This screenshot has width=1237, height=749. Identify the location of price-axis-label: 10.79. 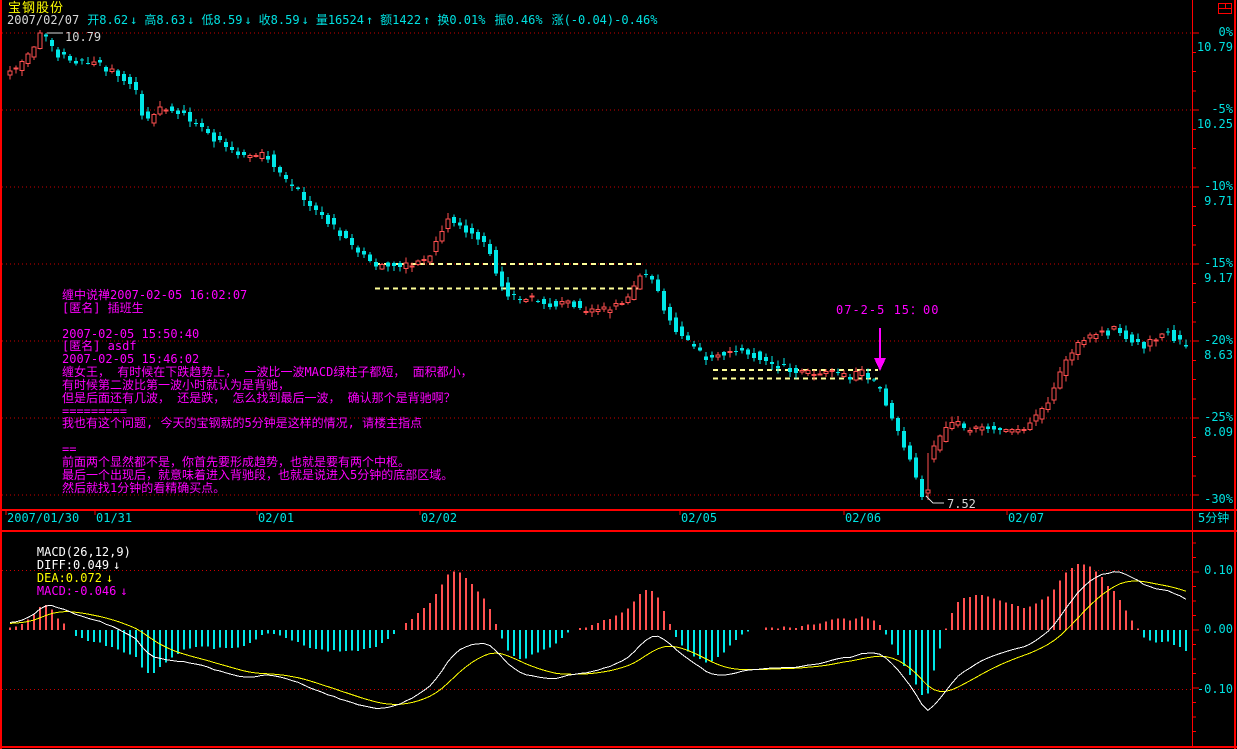
(1214, 47).